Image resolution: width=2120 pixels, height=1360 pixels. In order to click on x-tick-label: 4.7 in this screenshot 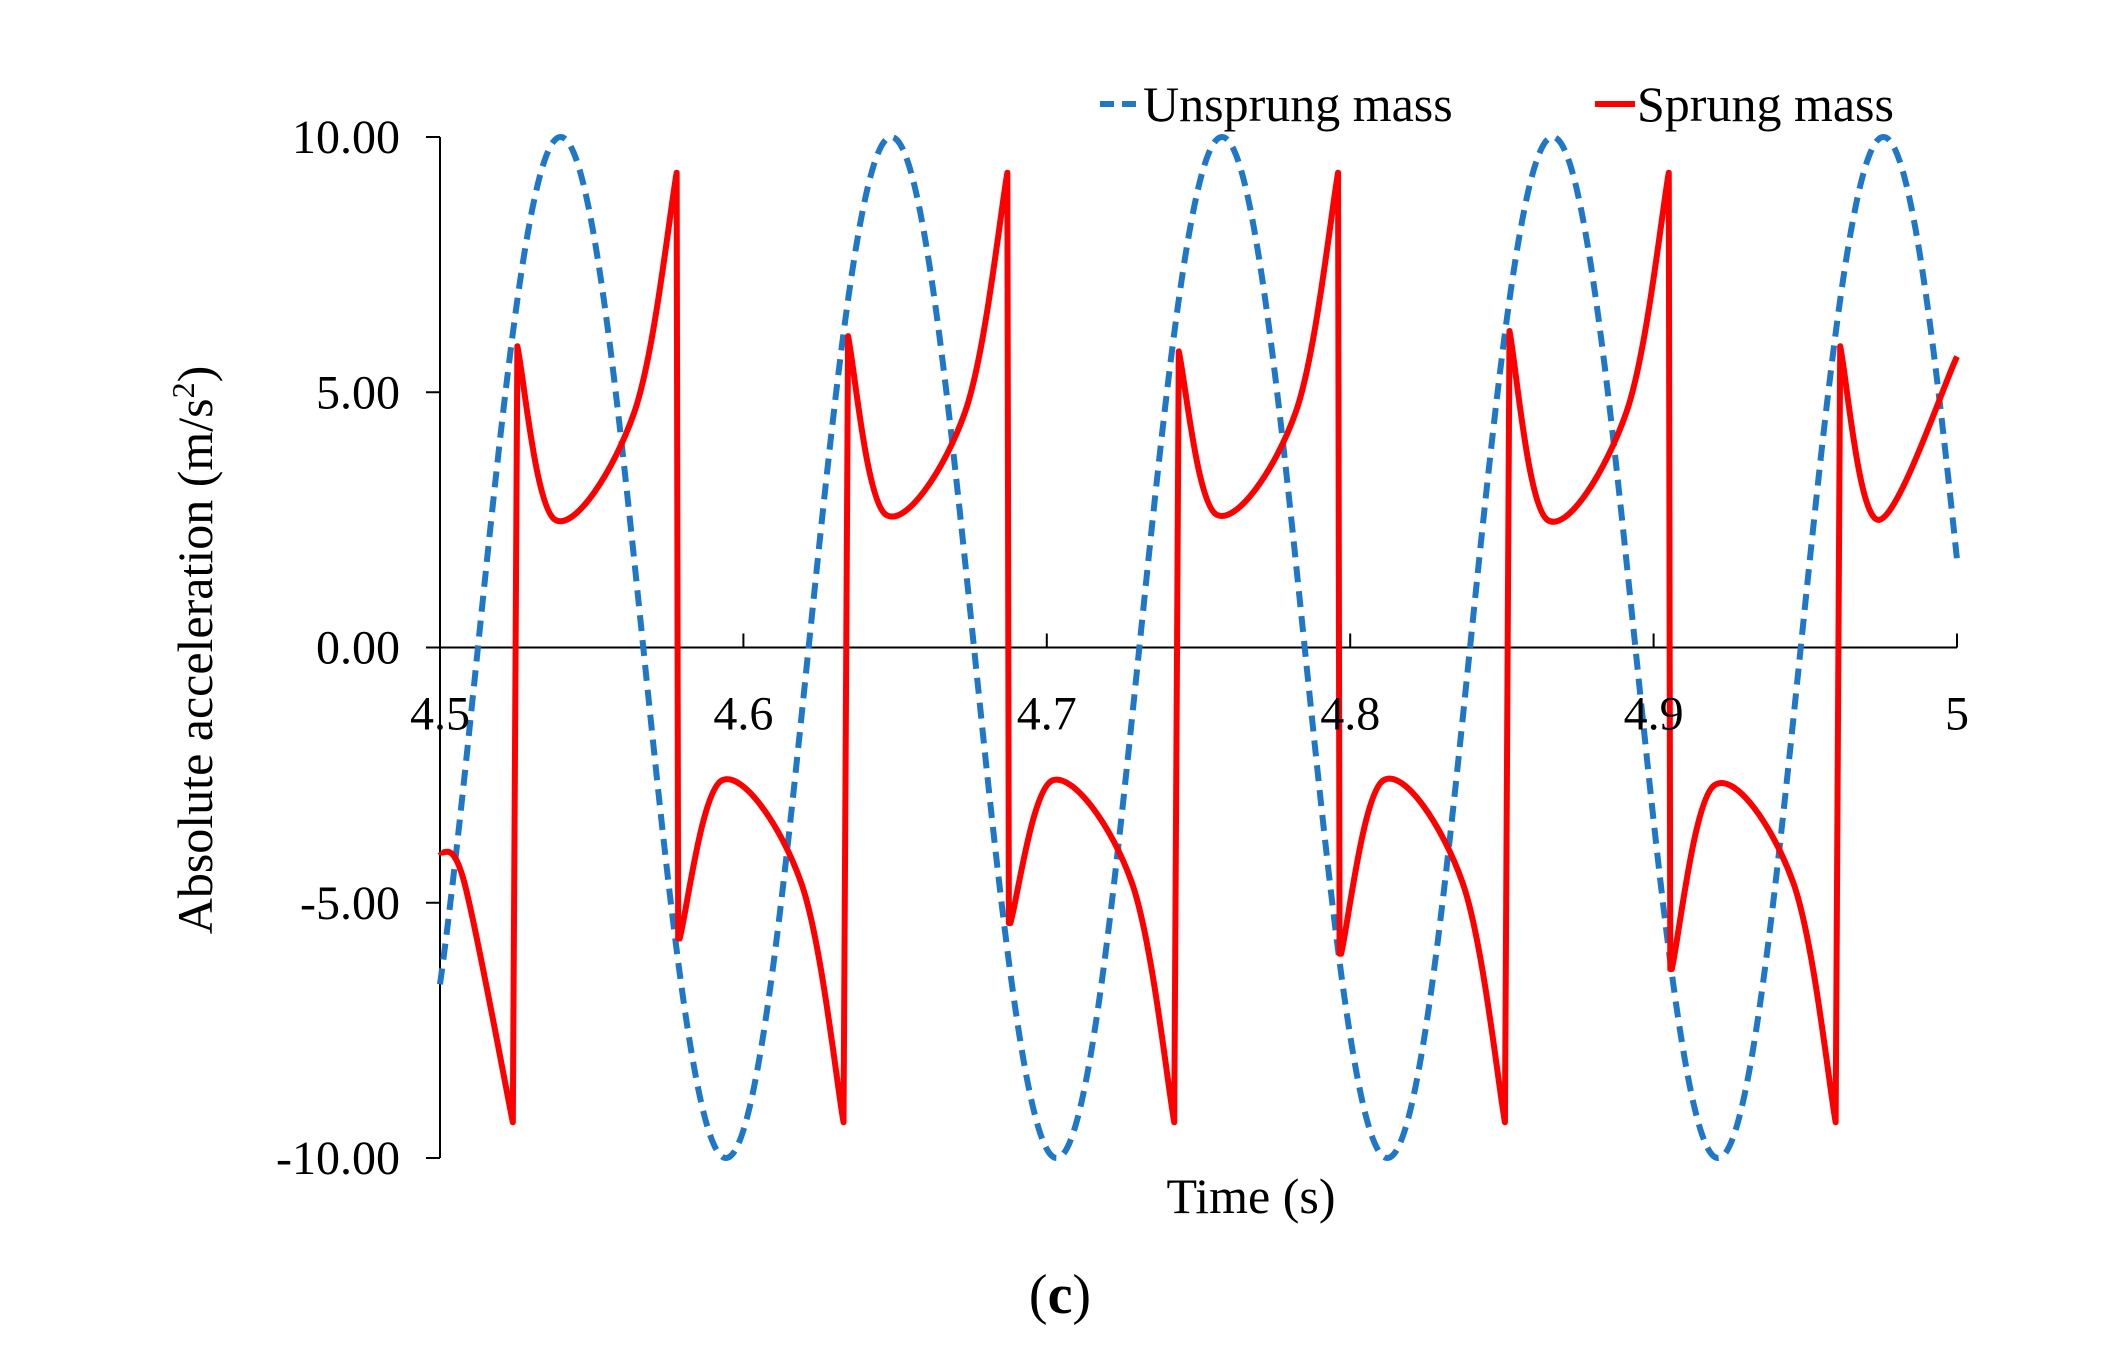, I will do `click(1047, 714)`.